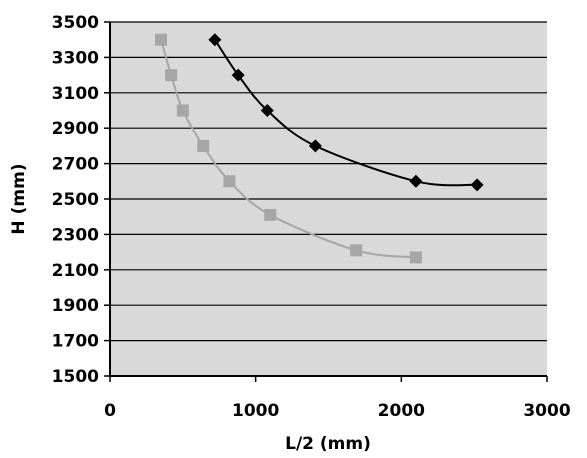 The width and height of the screenshot is (587, 458). I want to click on y-tick-label: 2500, so click(75, 200).